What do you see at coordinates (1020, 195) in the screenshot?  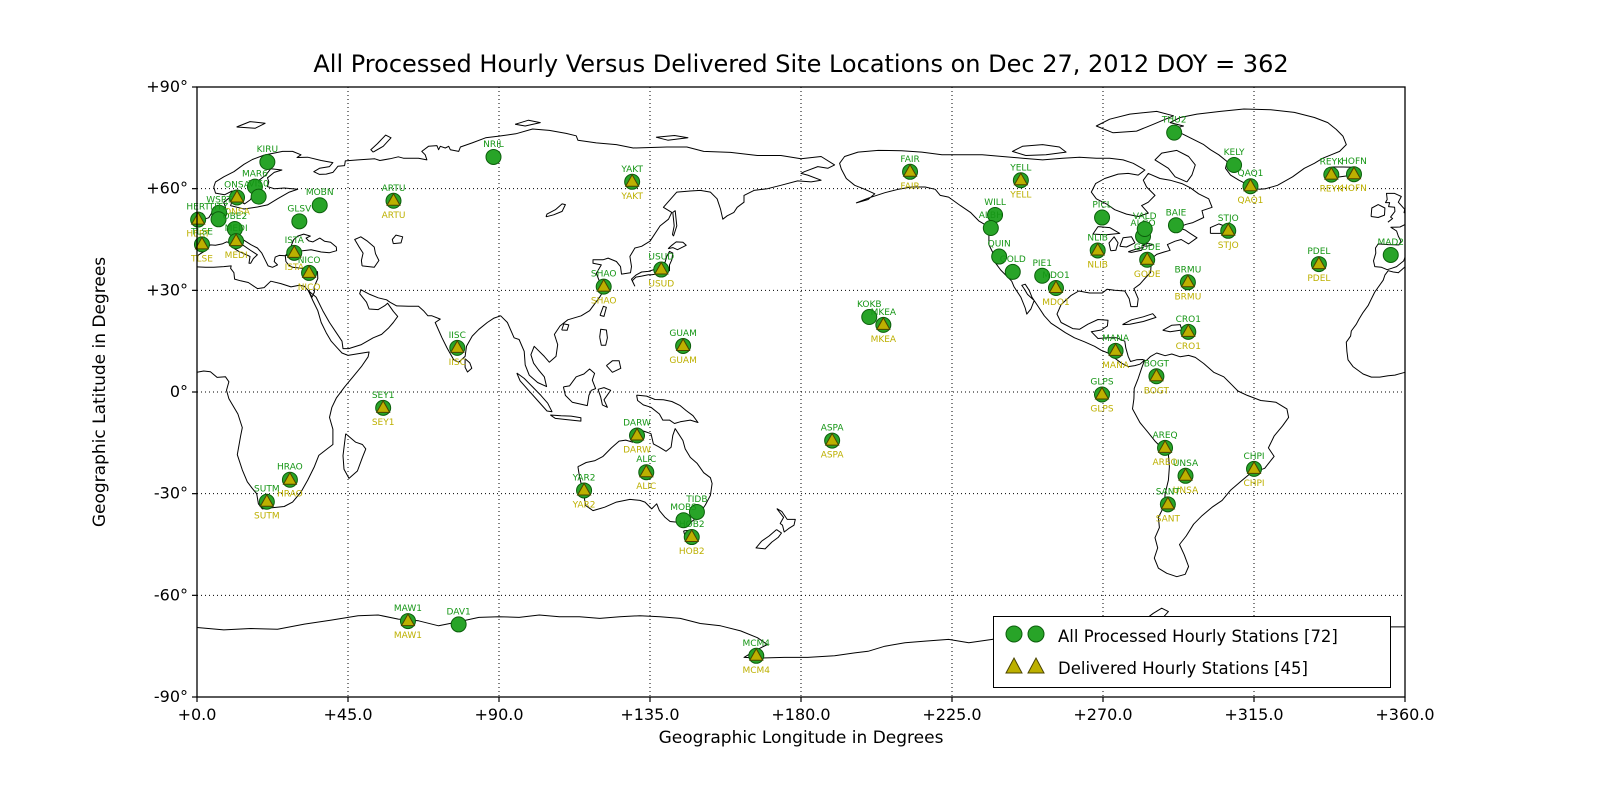 I see `station-label-delivered: YELL` at bounding box center [1020, 195].